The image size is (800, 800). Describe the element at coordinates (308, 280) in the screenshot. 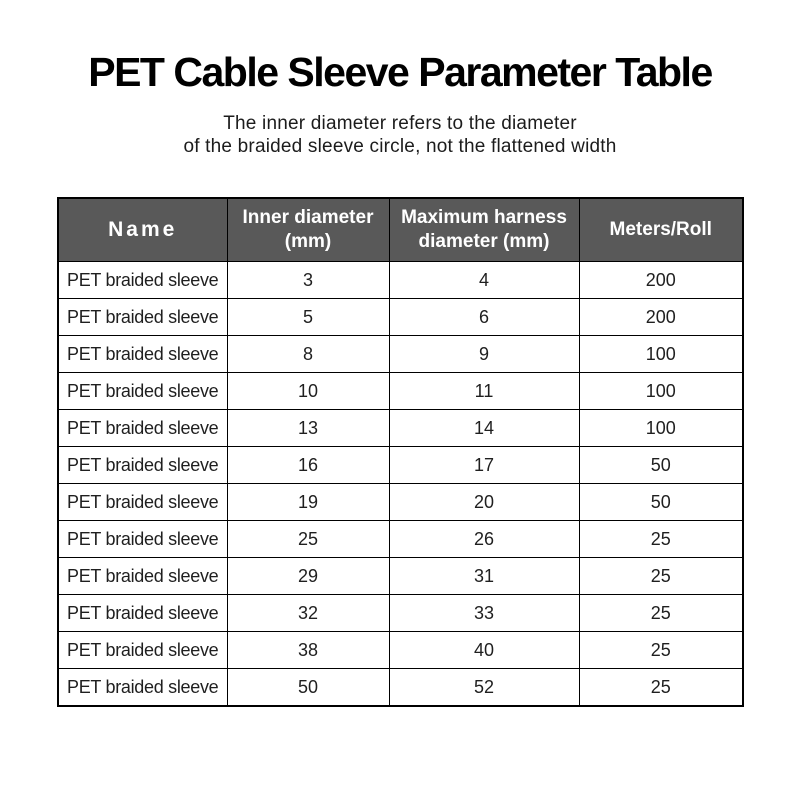

I see `inner-diameter-cell: 3` at that location.